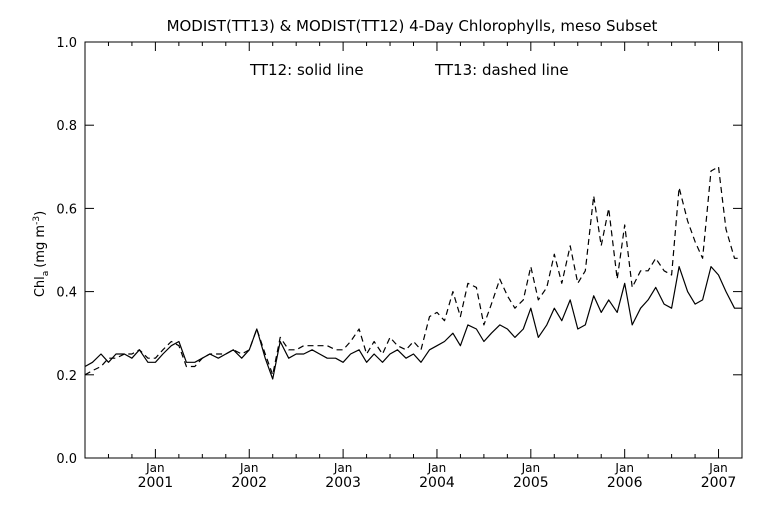 The image size is (768, 512). Describe the element at coordinates (501, 70) in the screenshot. I see `legend-dashed-note: TT13: dashed line` at that location.